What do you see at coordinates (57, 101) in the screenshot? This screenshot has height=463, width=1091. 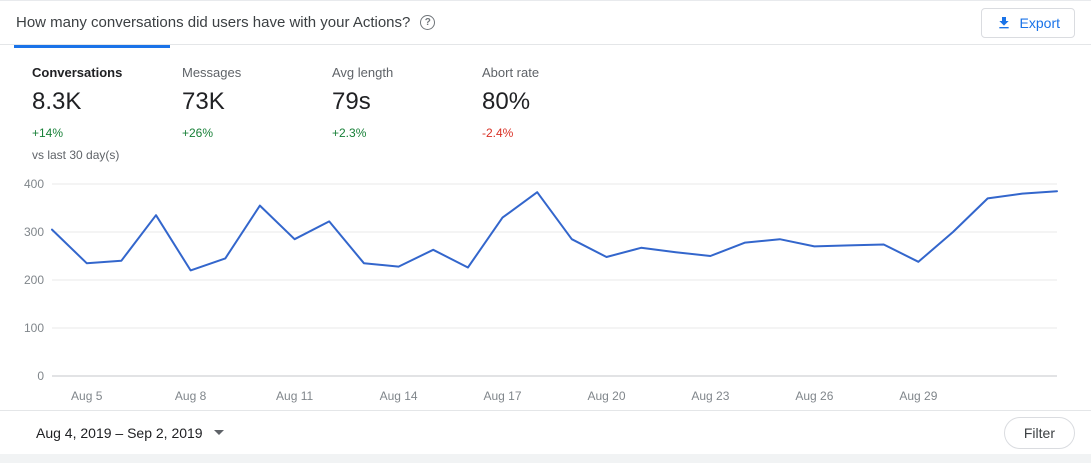 I see `metric-value: 8.3K` at bounding box center [57, 101].